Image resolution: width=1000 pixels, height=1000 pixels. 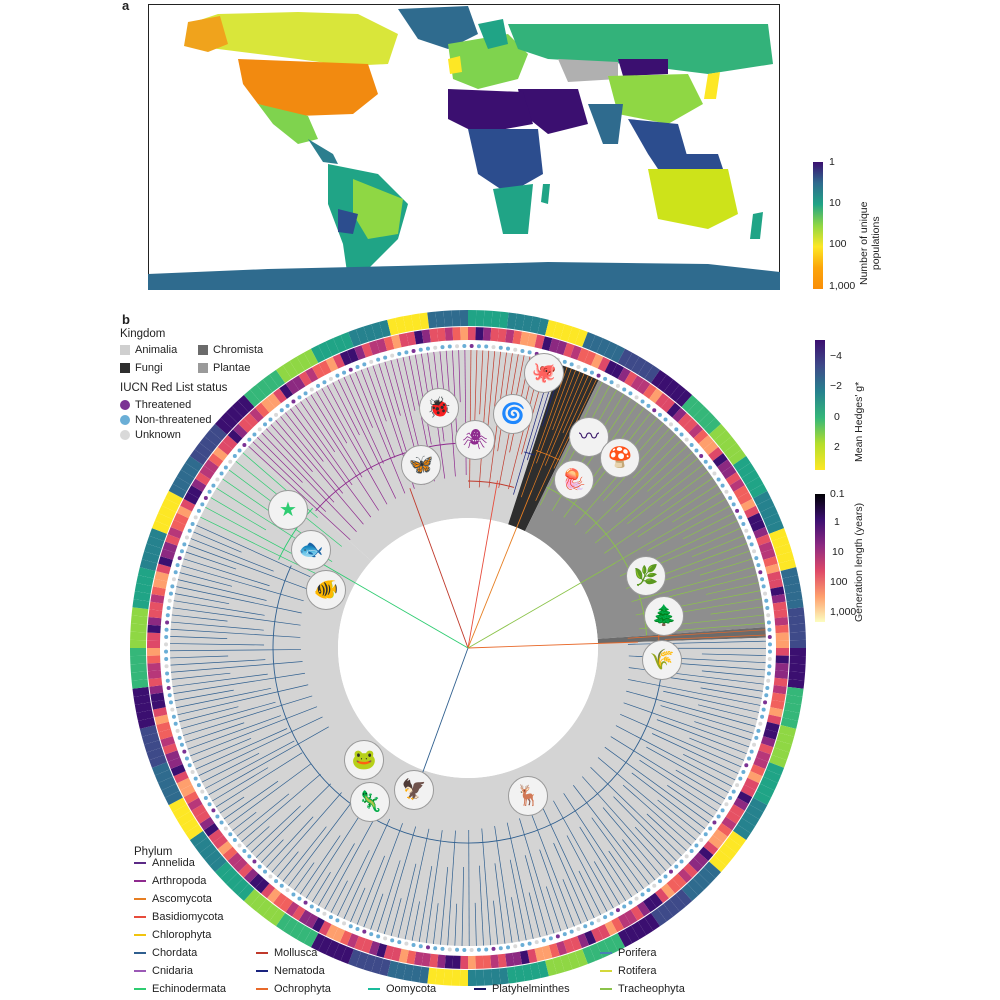 What do you see at coordinates (125, 350) in the screenshot?
I see `animalia-swatch` at bounding box center [125, 350].